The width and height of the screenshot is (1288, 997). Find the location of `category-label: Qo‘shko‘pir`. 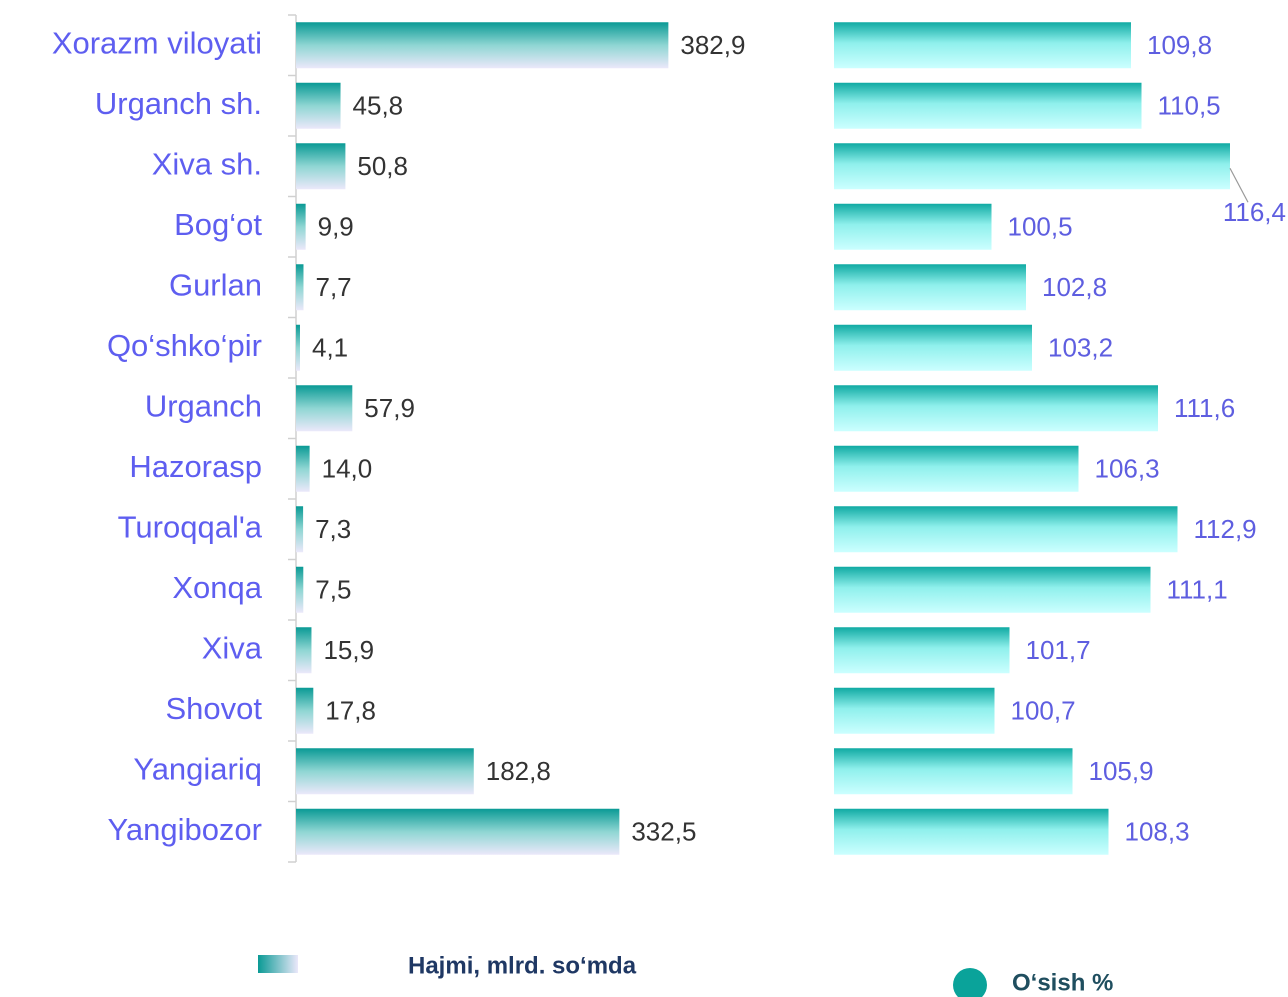

category-label: Qo‘shko‘pir is located at coordinates (184, 345).